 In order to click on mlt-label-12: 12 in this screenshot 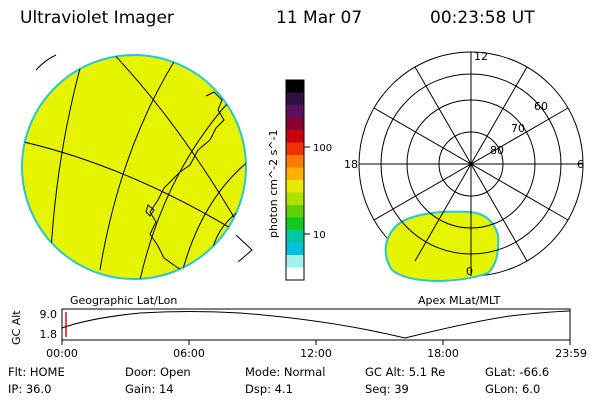, I will do `click(481, 56)`.